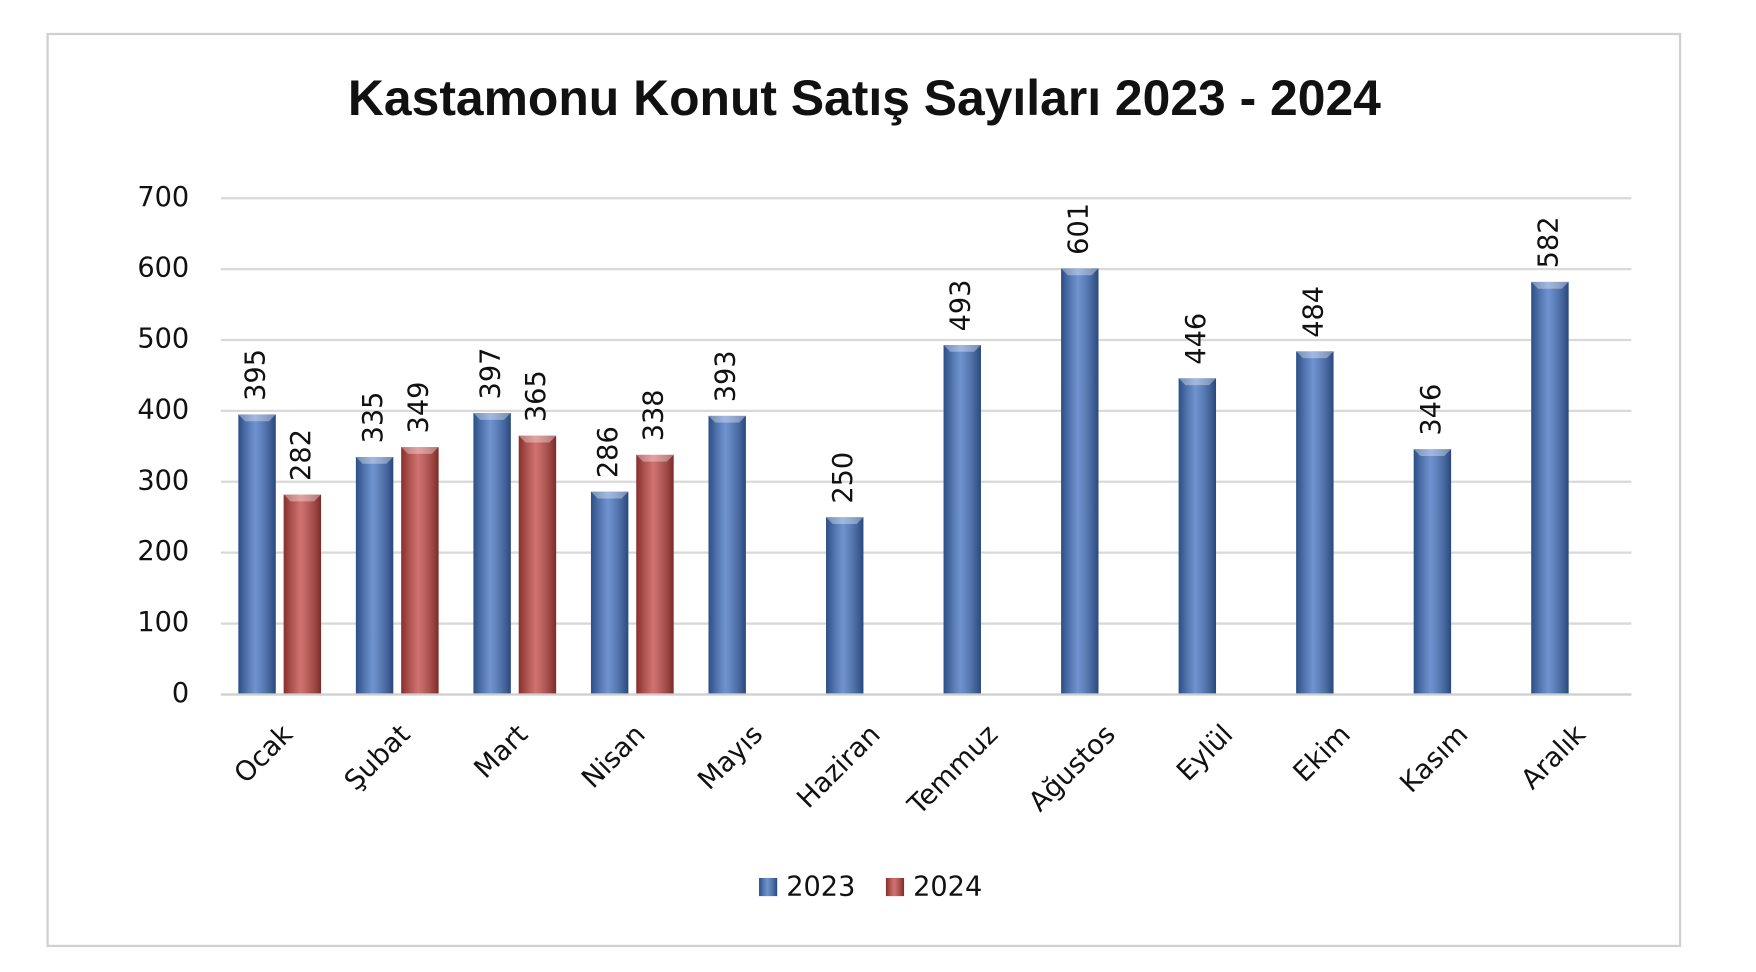  What do you see at coordinates (726, 376) in the screenshot?
I see `data-label: 393` at bounding box center [726, 376].